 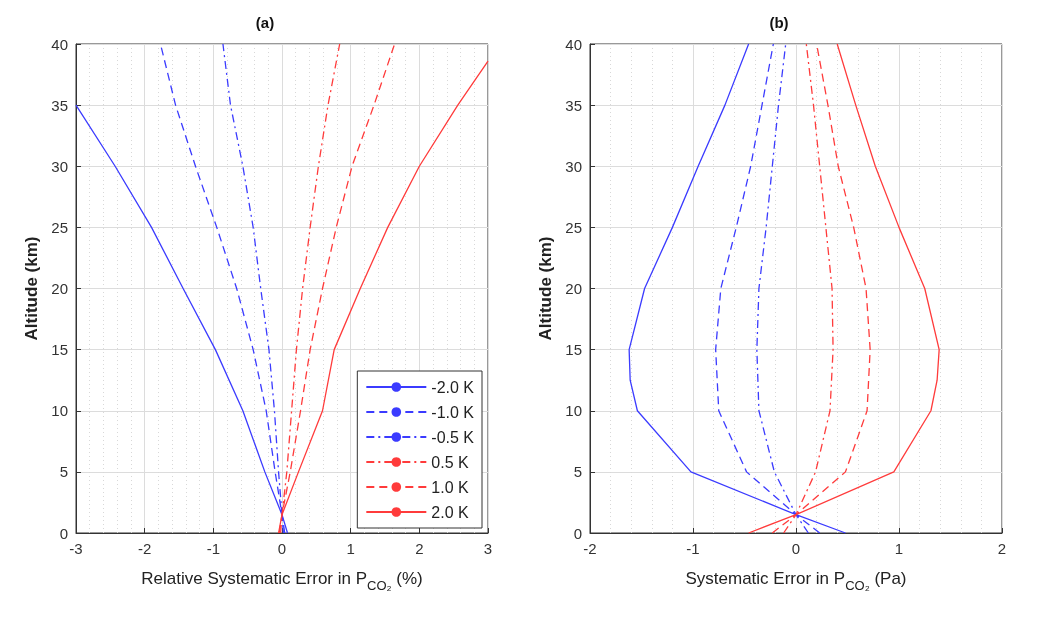 I want to click on x-tick-label: 3, so click(x=488, y=548).